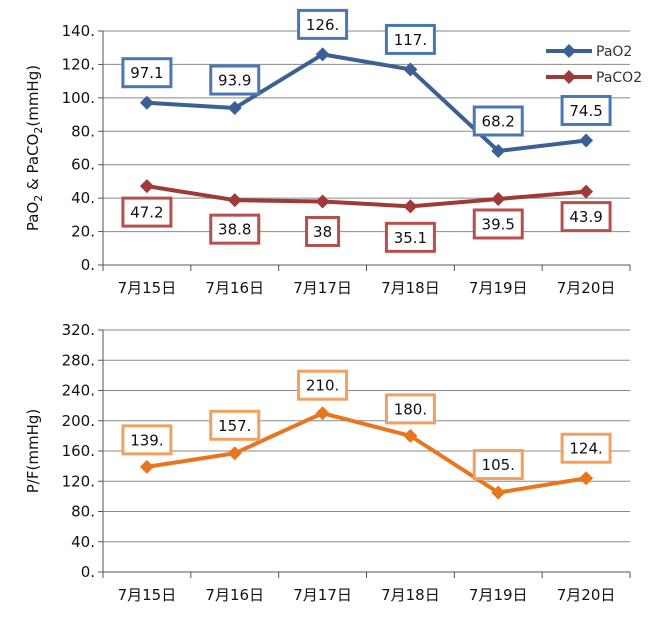 This screenshot has width=652, height=621. What do you see at coordinates (83, 165) in the screenshot?
I see `y-tick-label: 60.` at bounding box center [83, 165].